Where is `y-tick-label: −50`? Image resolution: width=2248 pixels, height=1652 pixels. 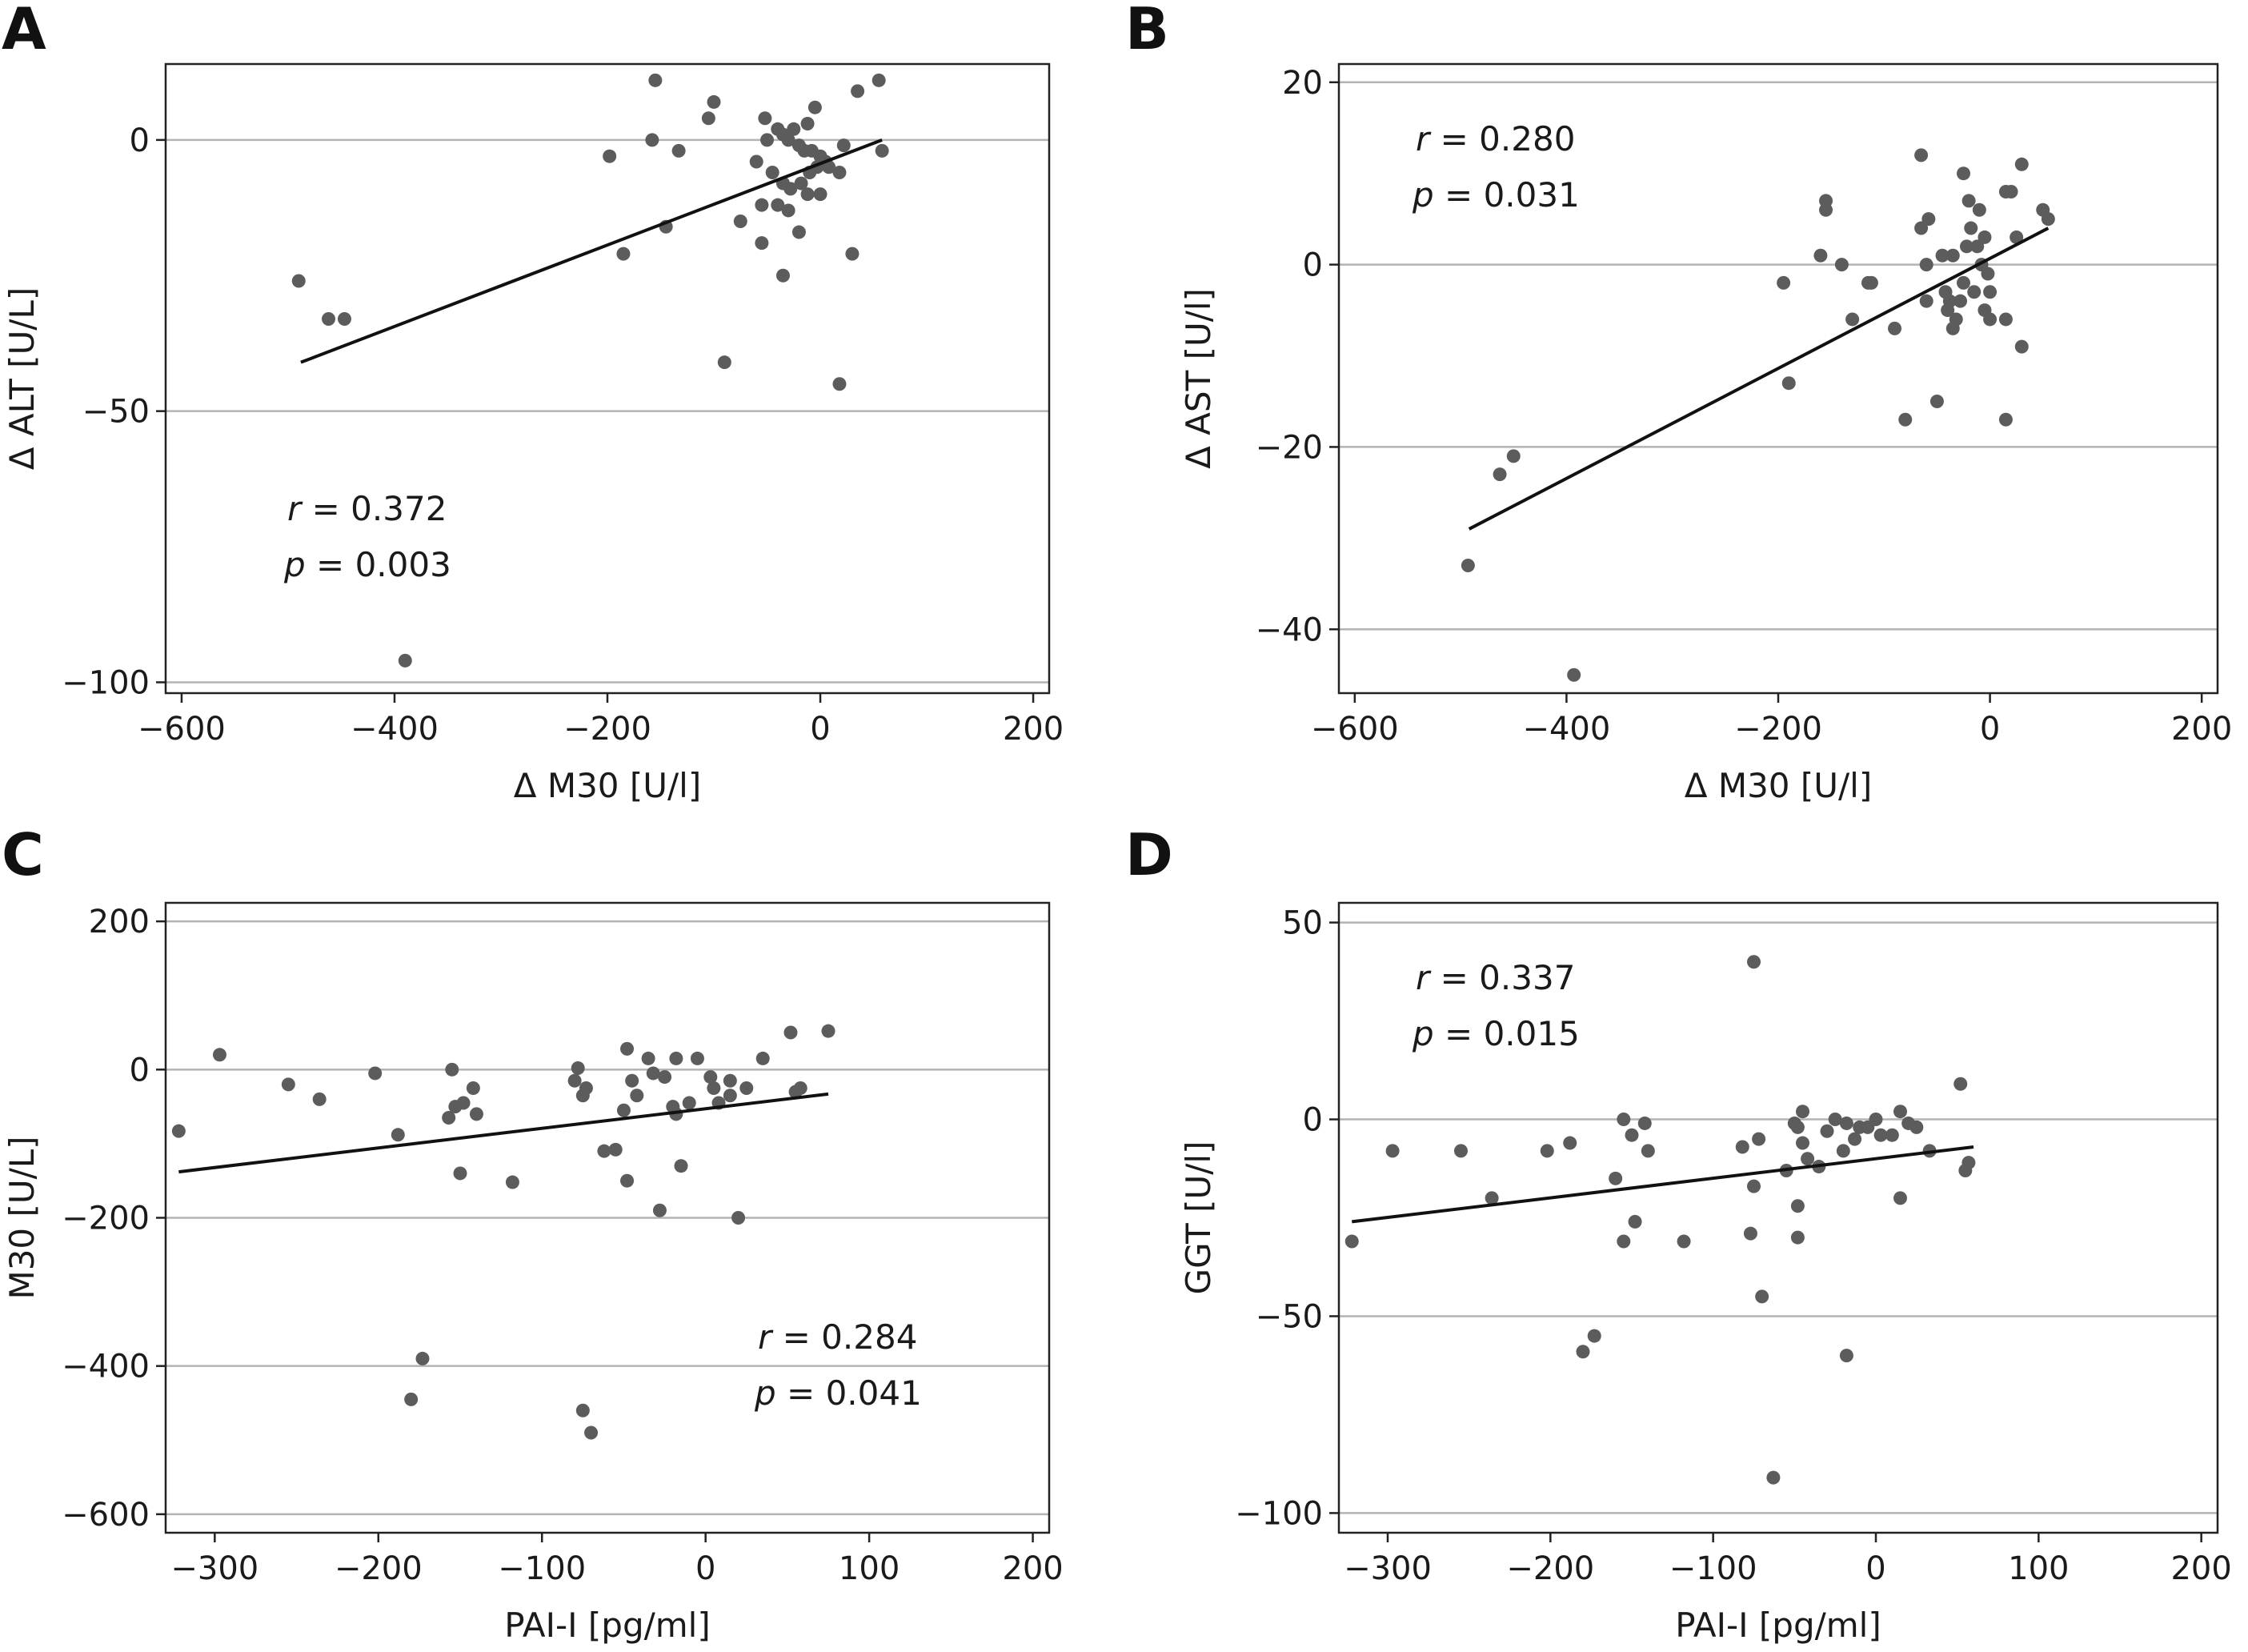
y-tick-label: −50 is located at coordinates (1289, 1316).